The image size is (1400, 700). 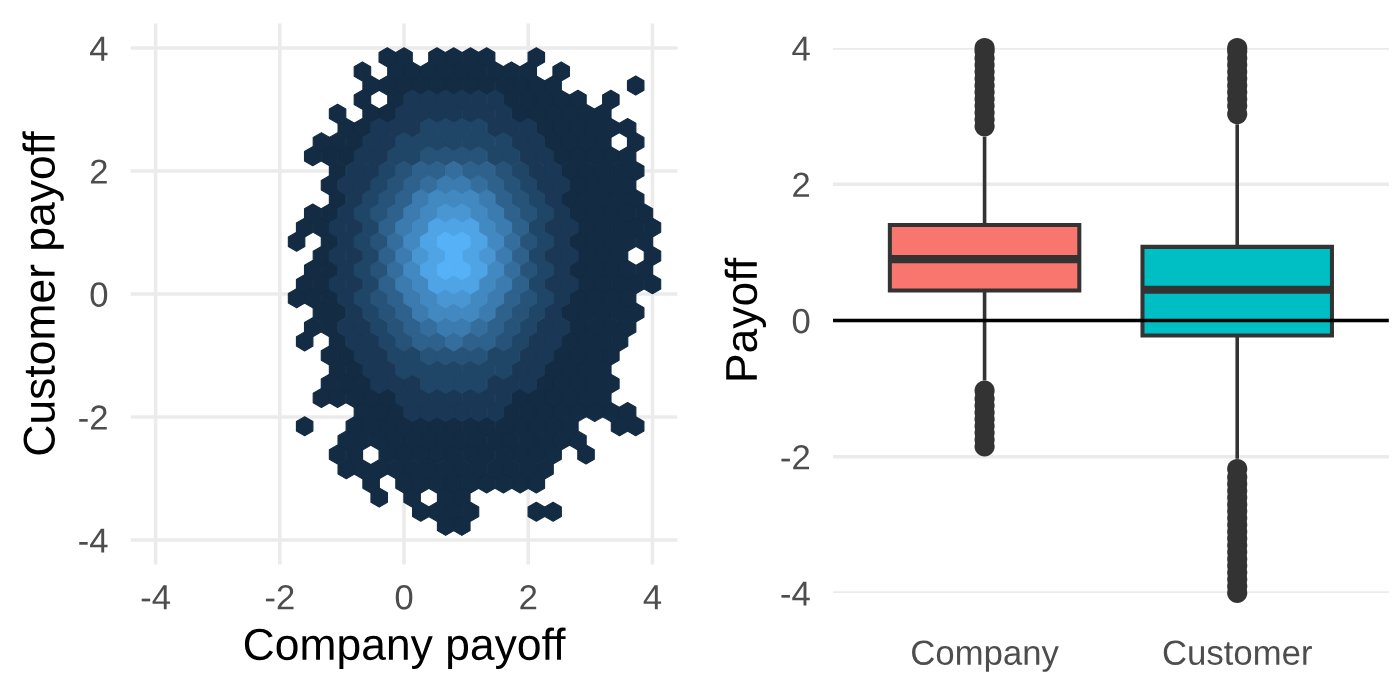 What do you see at coordinates (652, 597) in the screenshot?
I see `x-tick-label: 4` at bounding box center [652, 597].